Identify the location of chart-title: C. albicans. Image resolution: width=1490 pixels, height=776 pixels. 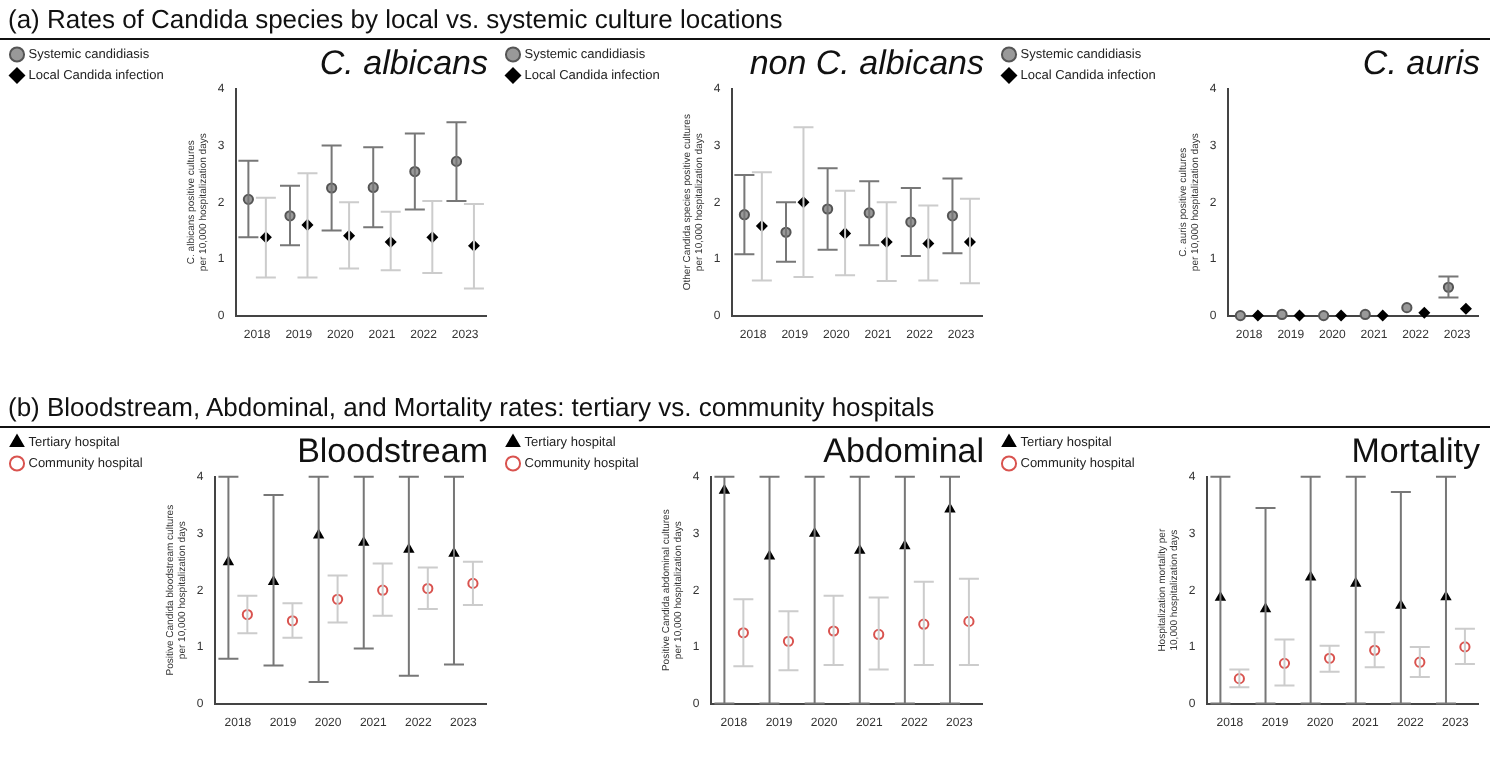
(404, 62).